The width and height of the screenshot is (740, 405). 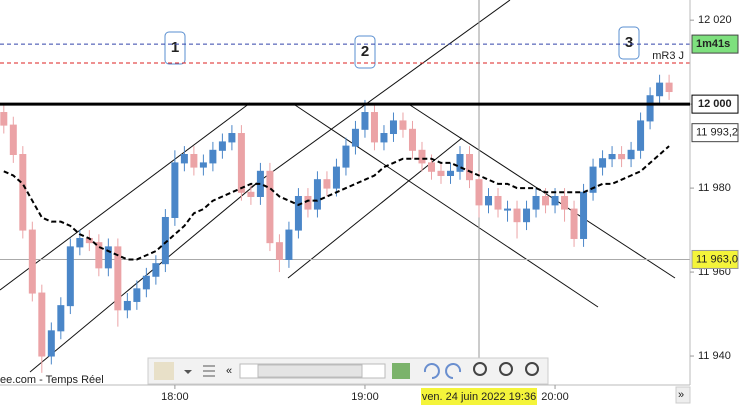 I want to click on icon: «, so click(x=229, y=371).